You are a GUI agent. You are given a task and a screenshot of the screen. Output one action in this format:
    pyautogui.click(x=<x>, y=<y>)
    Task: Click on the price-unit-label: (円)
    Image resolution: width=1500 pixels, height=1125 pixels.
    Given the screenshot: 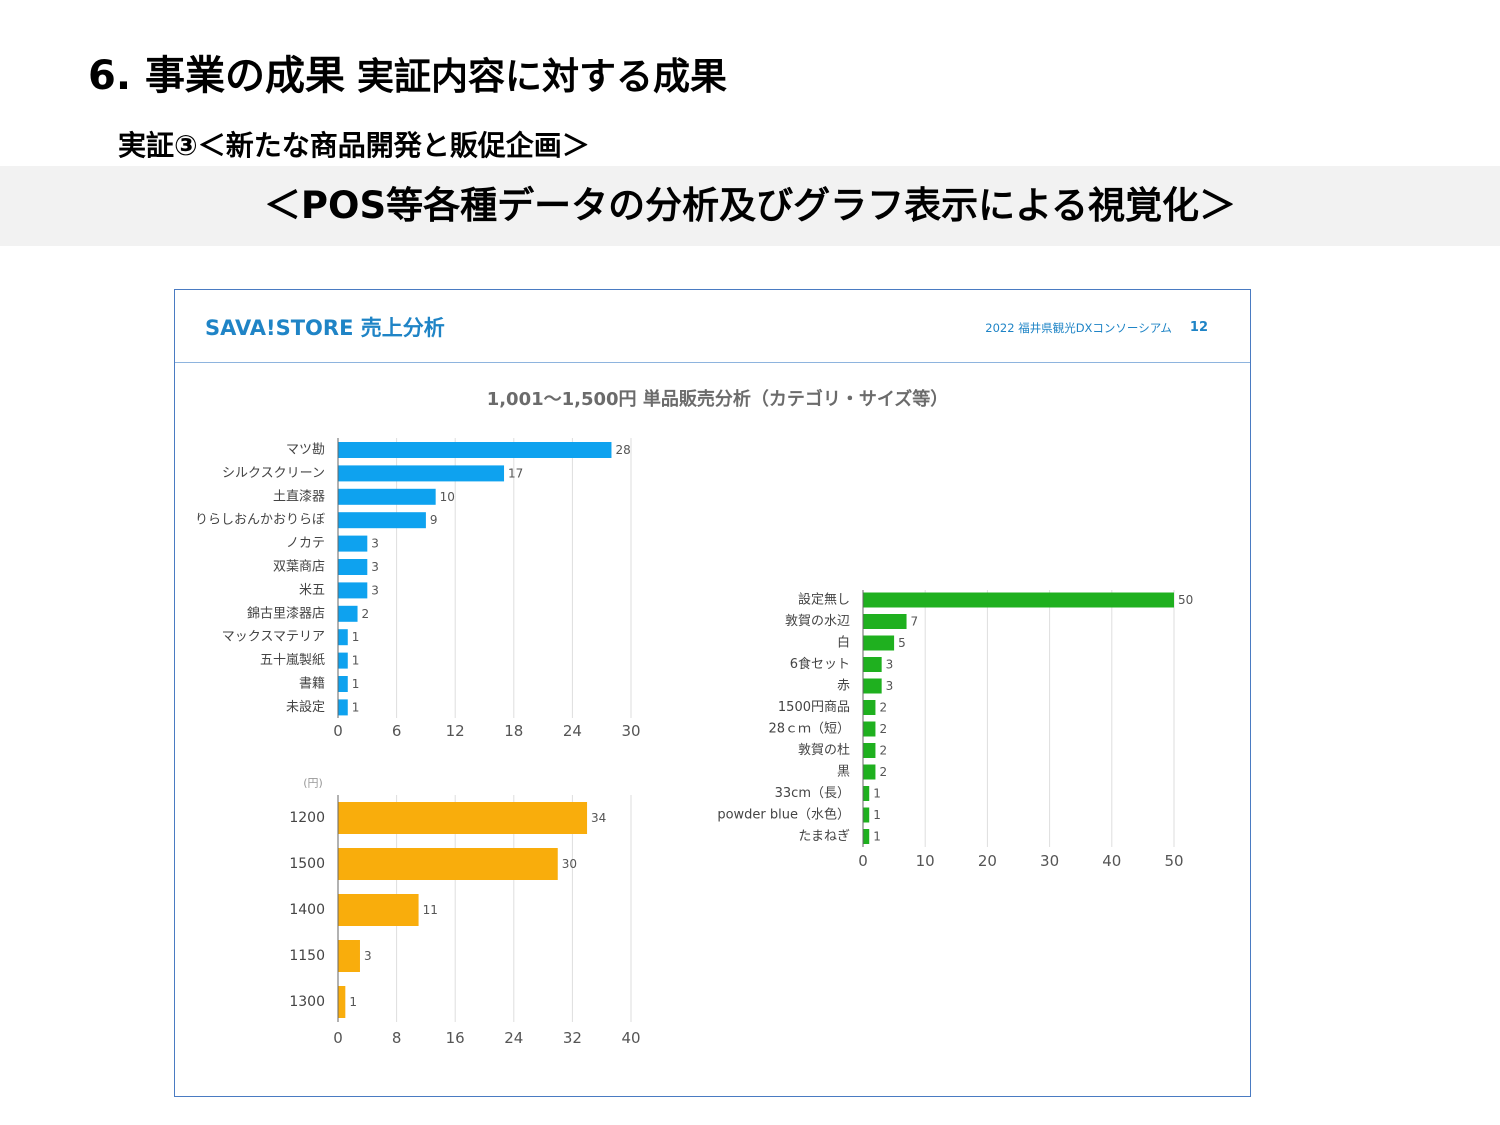 What is the action you would take?
    pyautogui.click(x=313, y=783)
    